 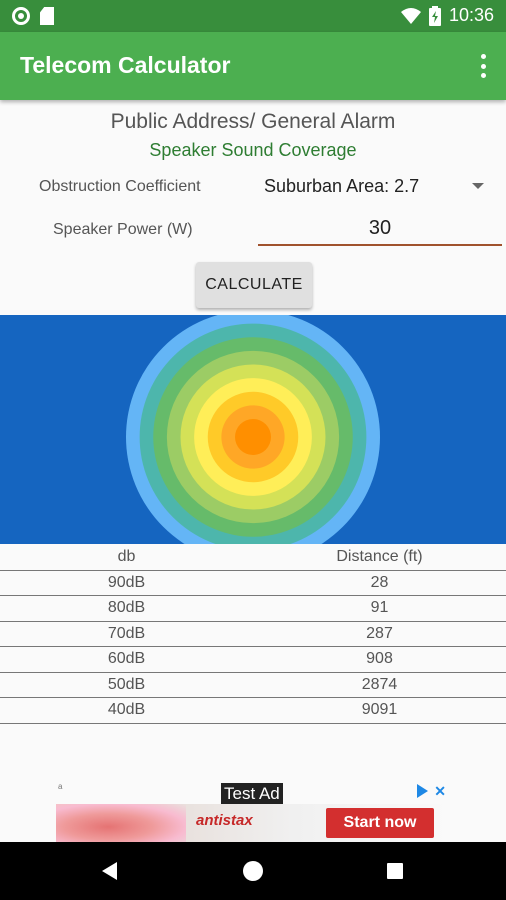 I want to click on battery-icon, so click(x=434, y=15).